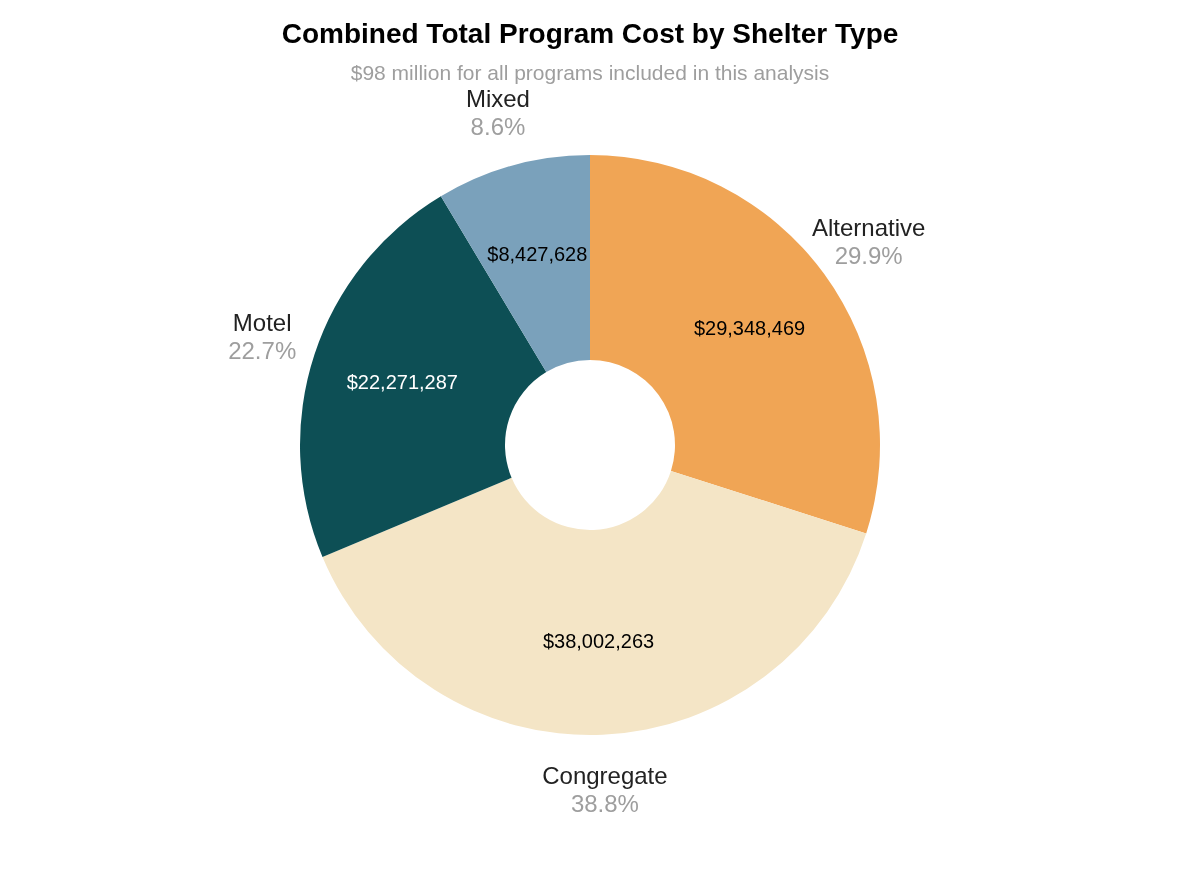 This screenshot has height=879, width=1184. What do you see at coordinates (497, 98) in the screenshot?
I see `slice-label: Mixed` at bounding box center [497, 98].